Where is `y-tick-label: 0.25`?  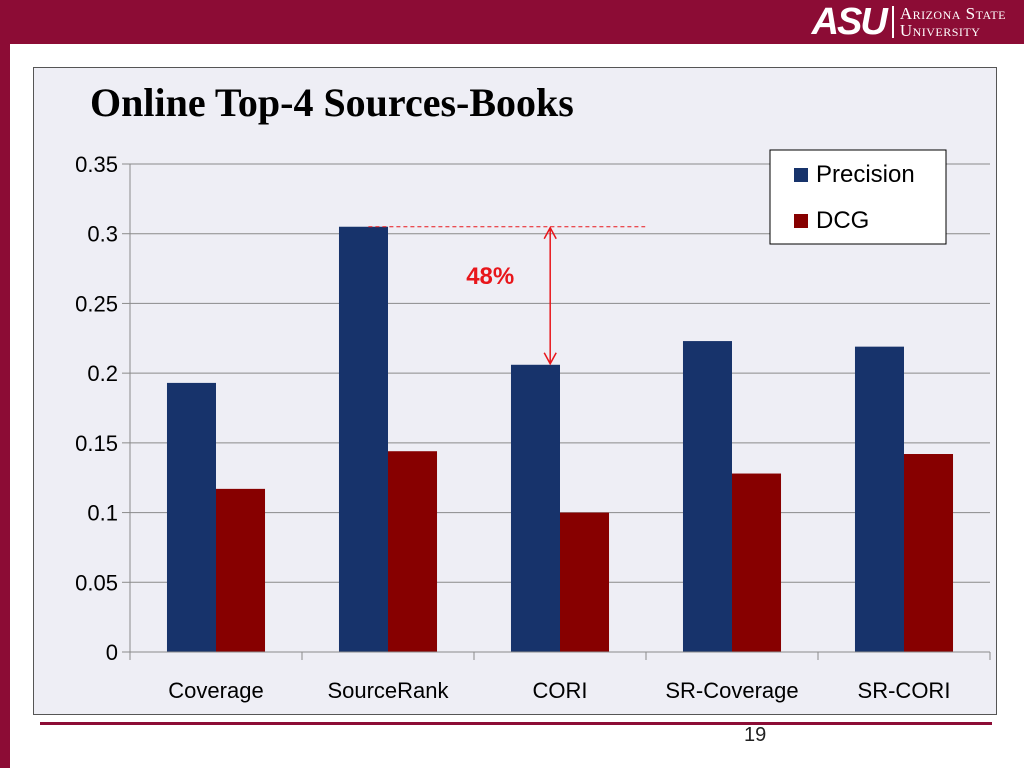
y-tick-label: 0.25 is located at coordinates (96, 303).